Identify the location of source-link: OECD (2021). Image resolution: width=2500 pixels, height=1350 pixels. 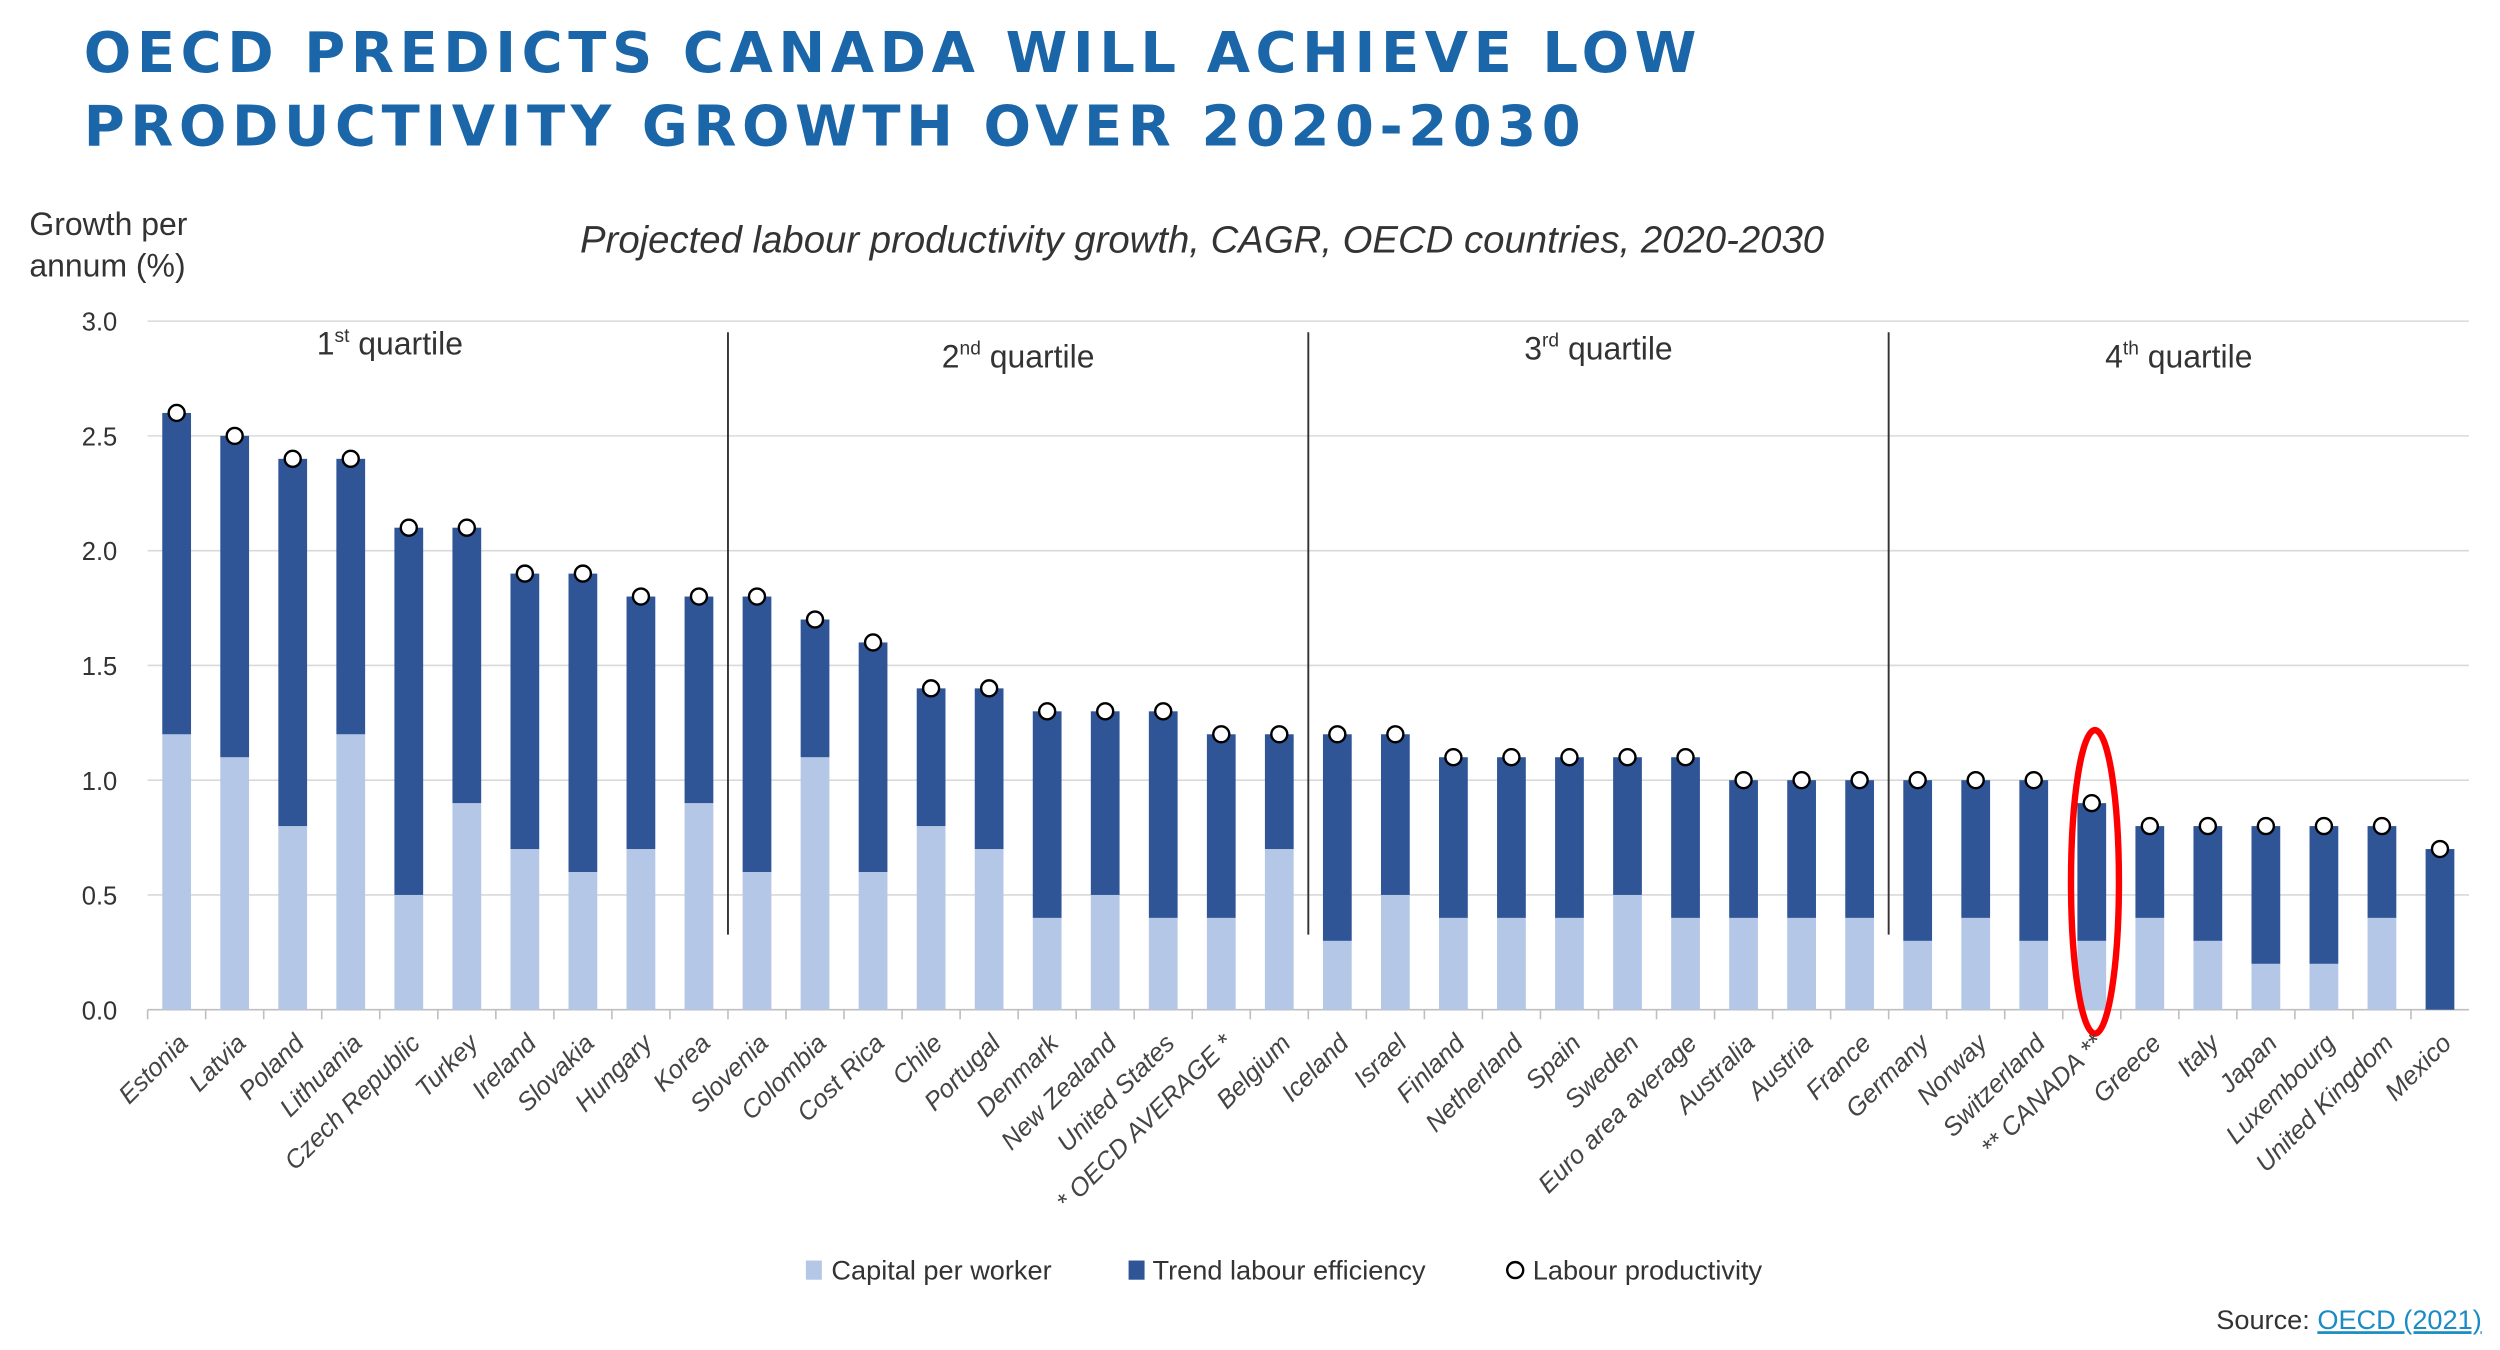
(2399, 1319).